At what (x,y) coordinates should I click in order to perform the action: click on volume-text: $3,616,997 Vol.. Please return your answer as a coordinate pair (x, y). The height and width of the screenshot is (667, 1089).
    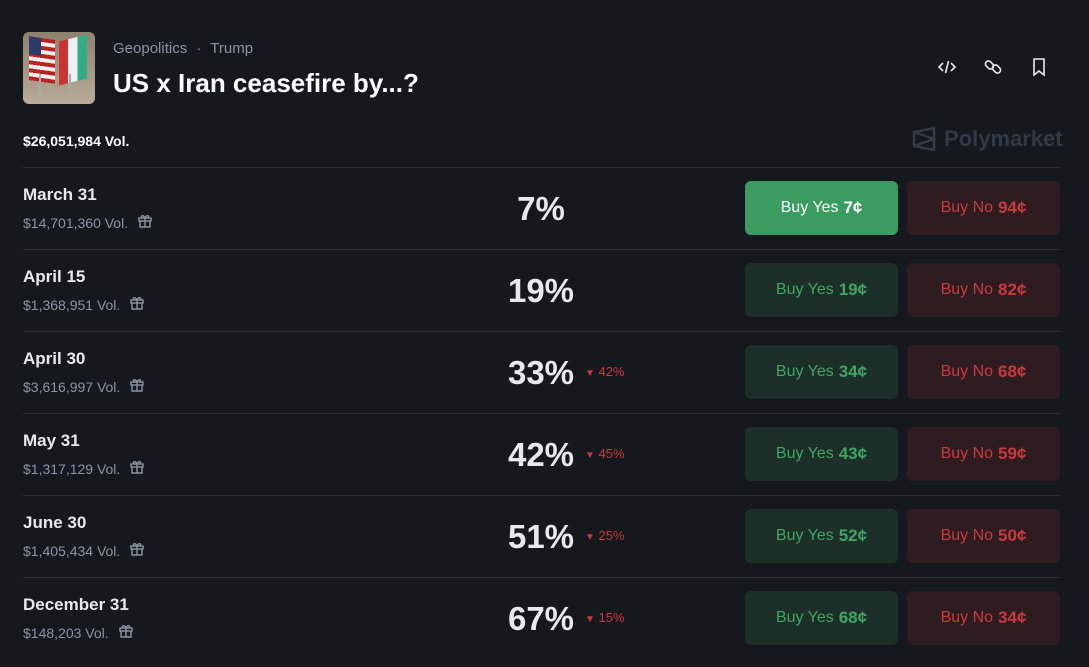
    Looking at the image, I should click on (72, 386).